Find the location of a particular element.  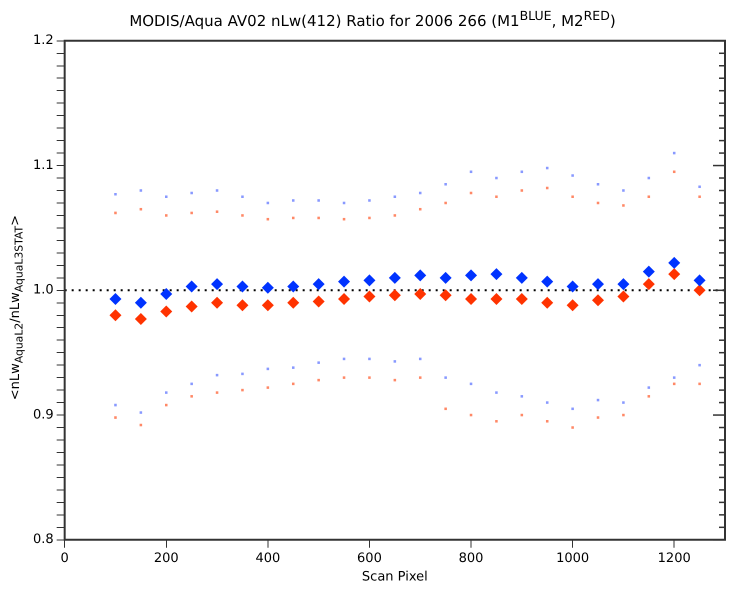

x-tick-label: 0 is located at coordinates (64, 558).